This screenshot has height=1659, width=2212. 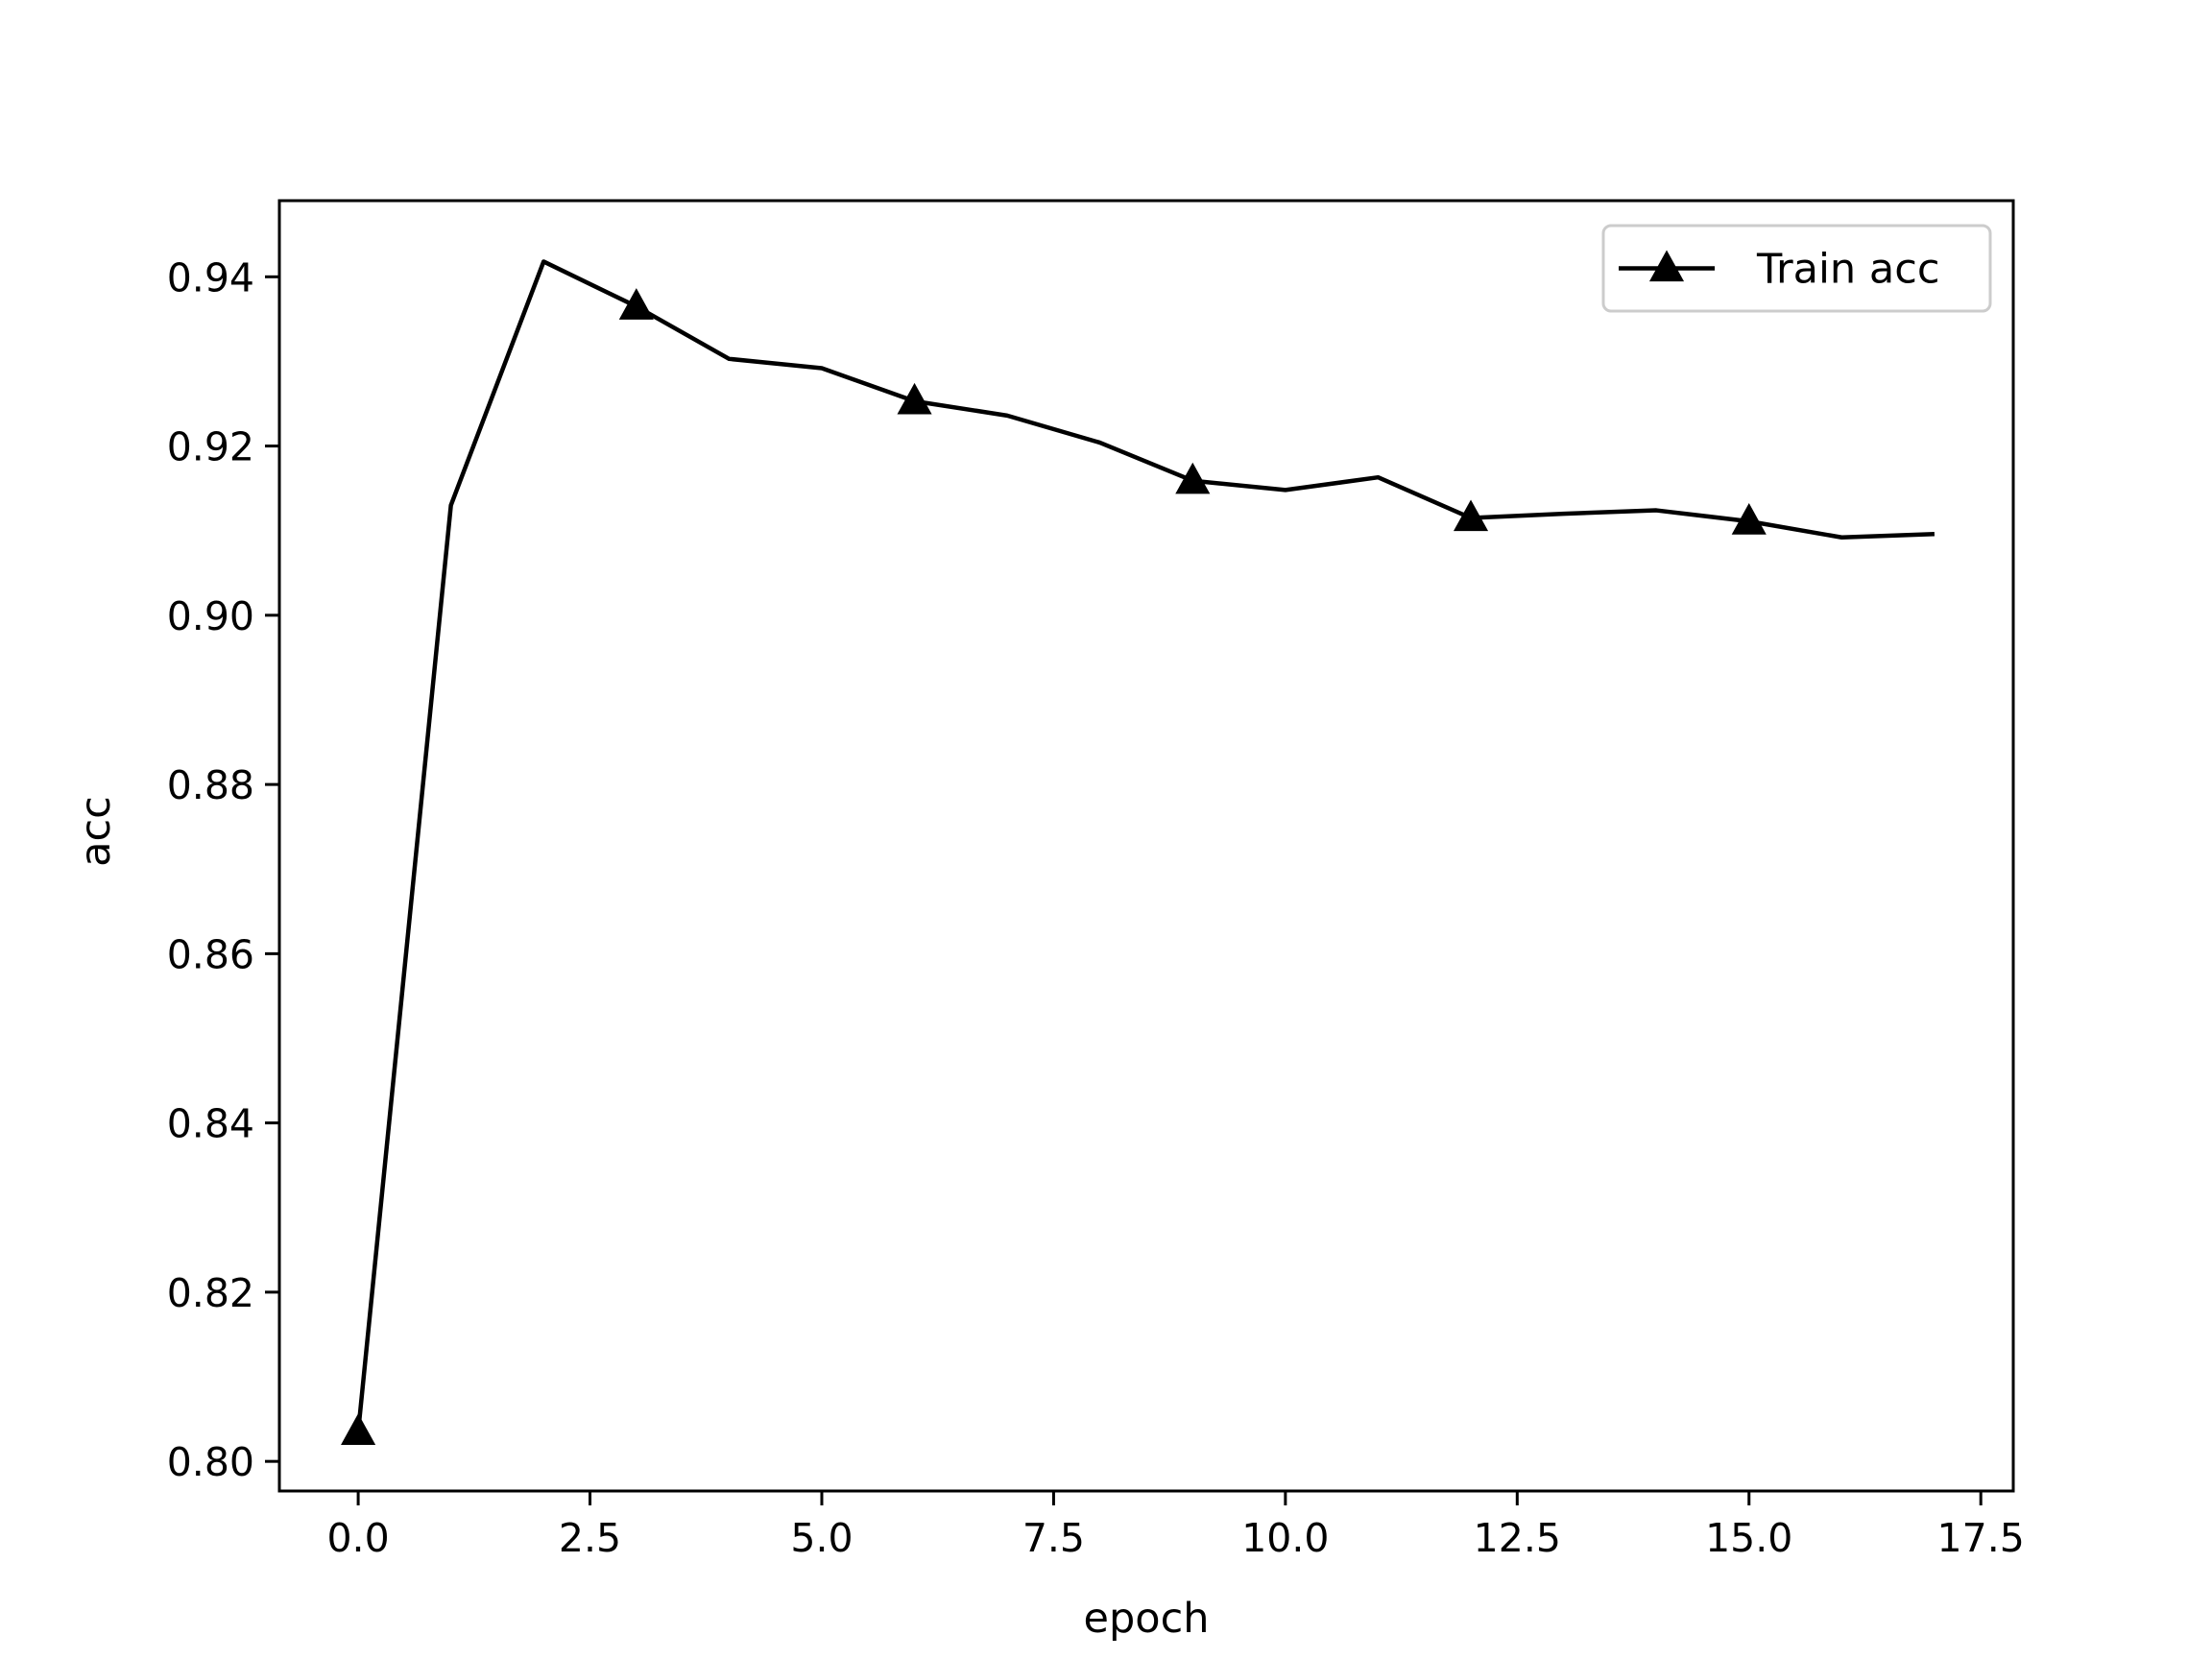 What do you see at coordinates (210, 278) in the screenshot?
I see `y-tick-label: 0.94` at bounding box center [210, 278].